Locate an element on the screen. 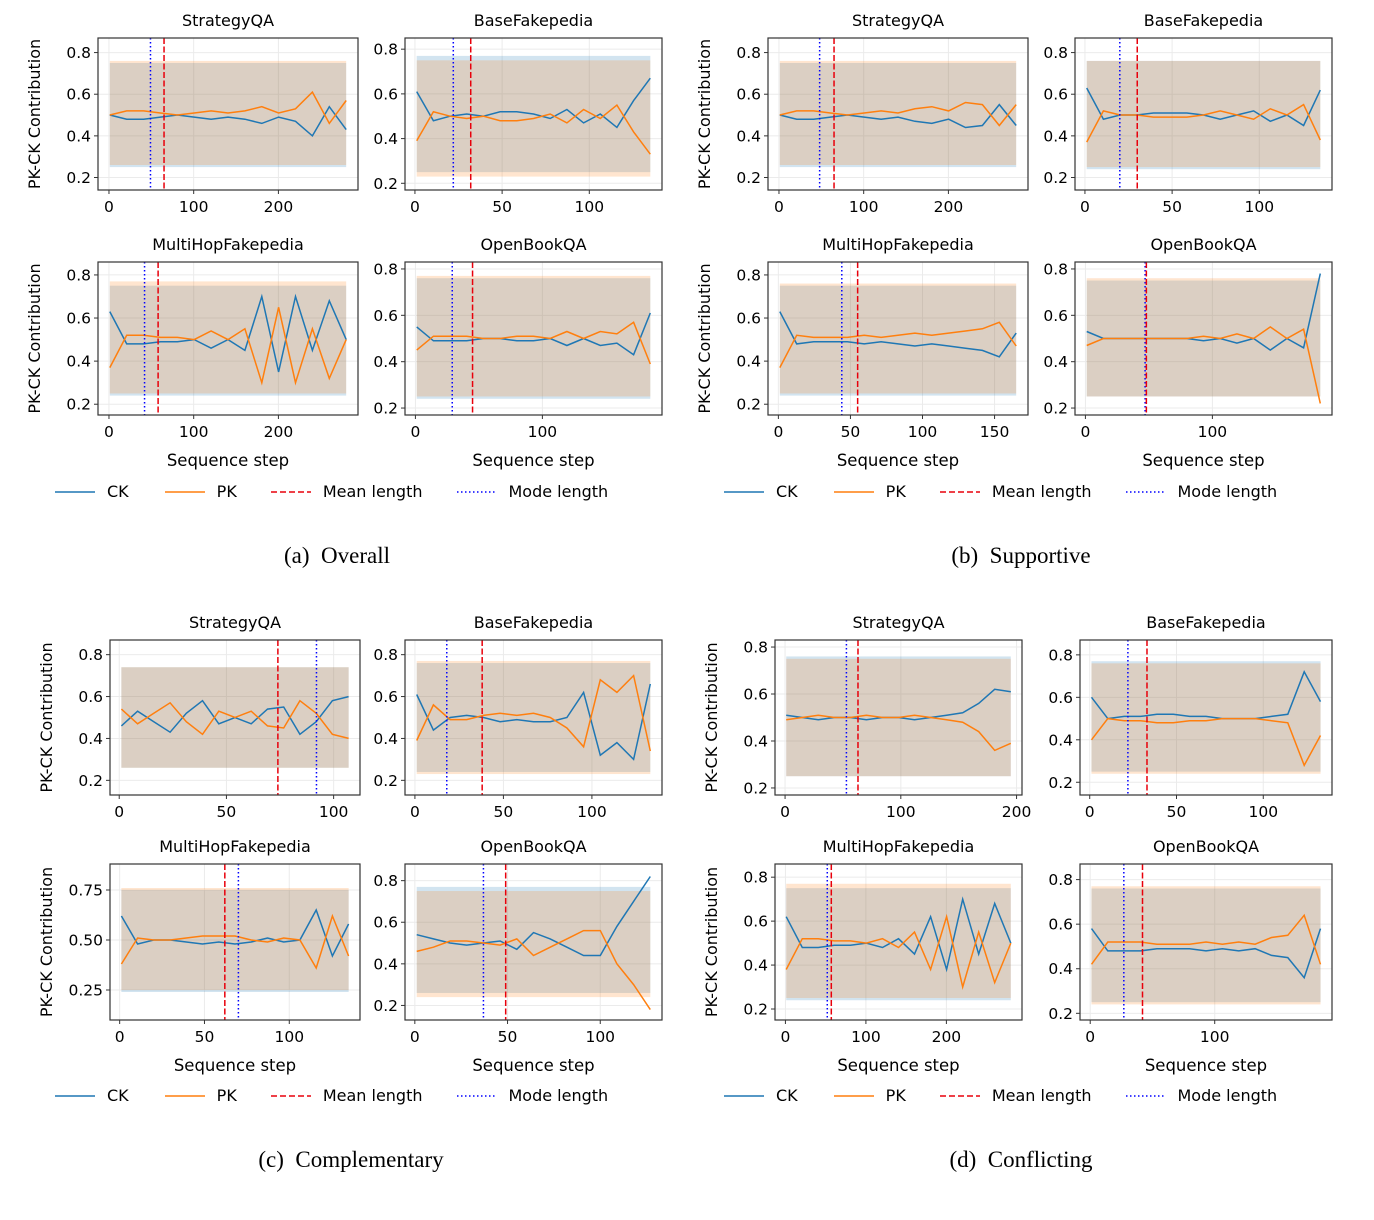  y-tick-label: 0.75 is located at coordinates (85, 891).